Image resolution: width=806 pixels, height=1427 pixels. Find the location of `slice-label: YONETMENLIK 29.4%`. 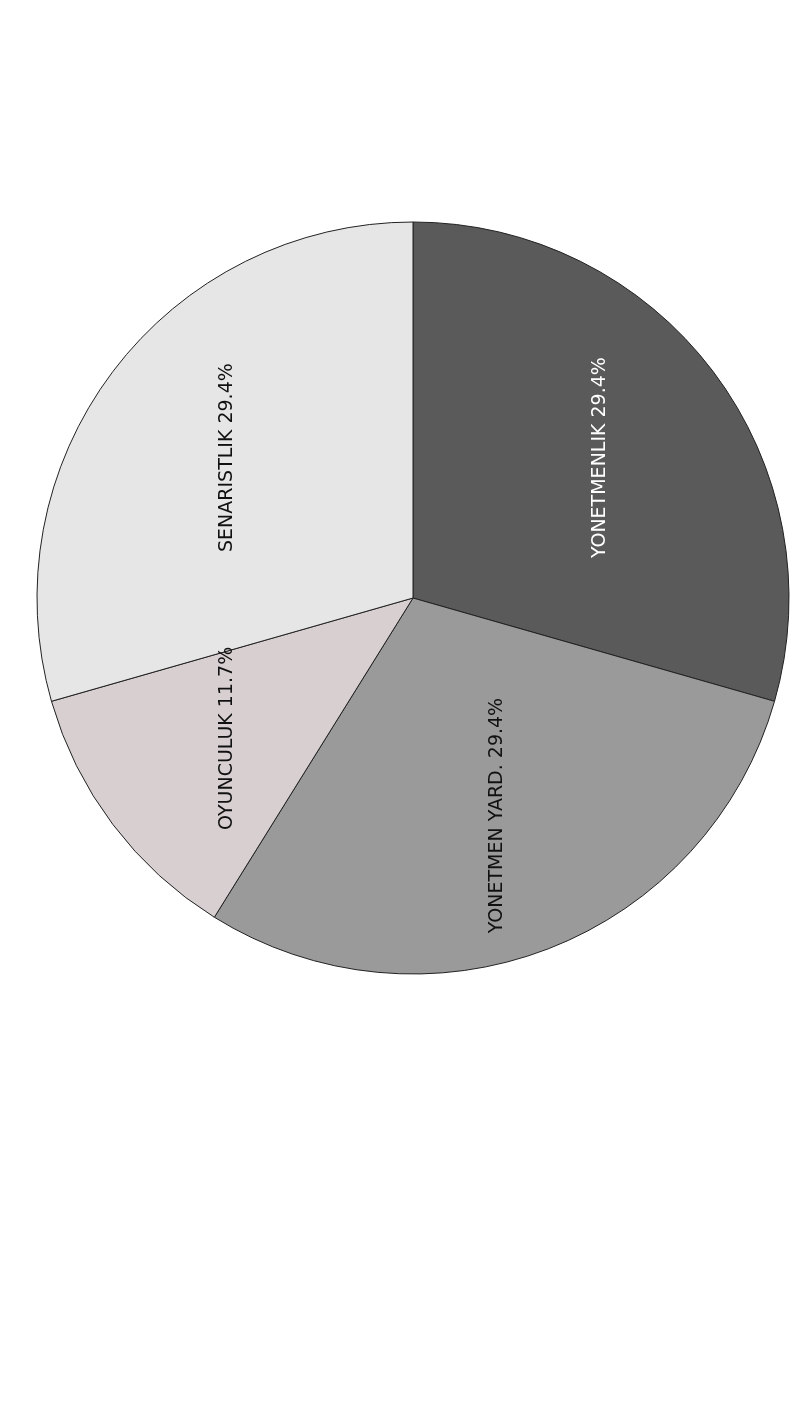

slice-label: YONETMENLIK 29.4% is located at coordinates (597, 458).